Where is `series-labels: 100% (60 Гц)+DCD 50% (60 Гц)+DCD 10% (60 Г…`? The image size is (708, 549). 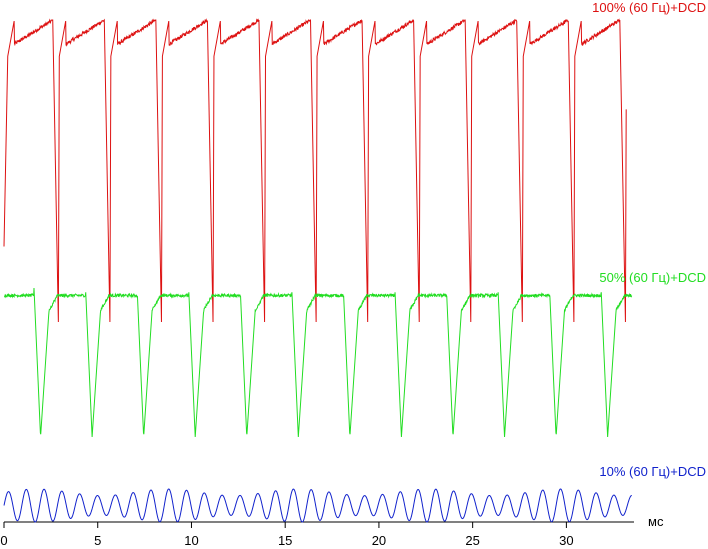 series-labels: 100% (60 Гц)+DCD 50% (60 Гц)+DCD 10% (60 Г… is located at coordinates (649, 239).